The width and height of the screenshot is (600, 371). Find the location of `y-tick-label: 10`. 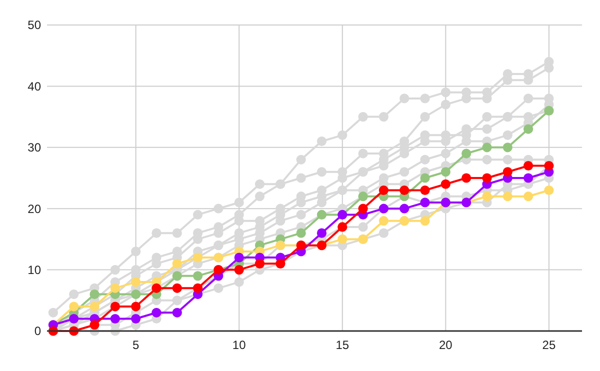

y-tick-label: 10 is located at coordinates (35, 270).